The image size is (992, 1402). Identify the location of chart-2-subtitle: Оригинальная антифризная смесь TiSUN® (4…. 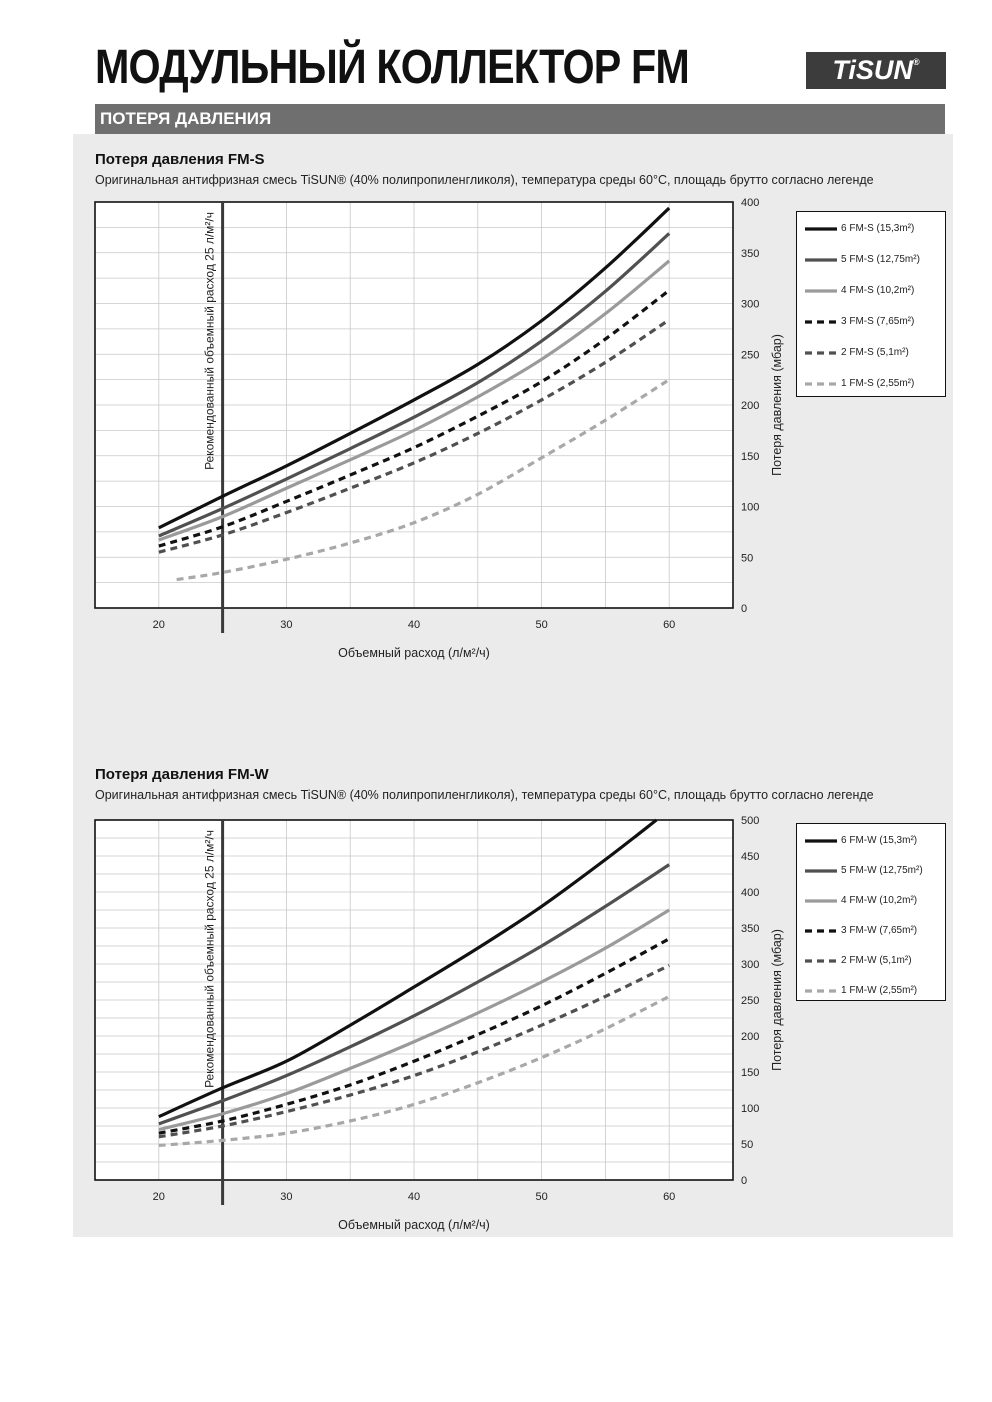
(484, 795).